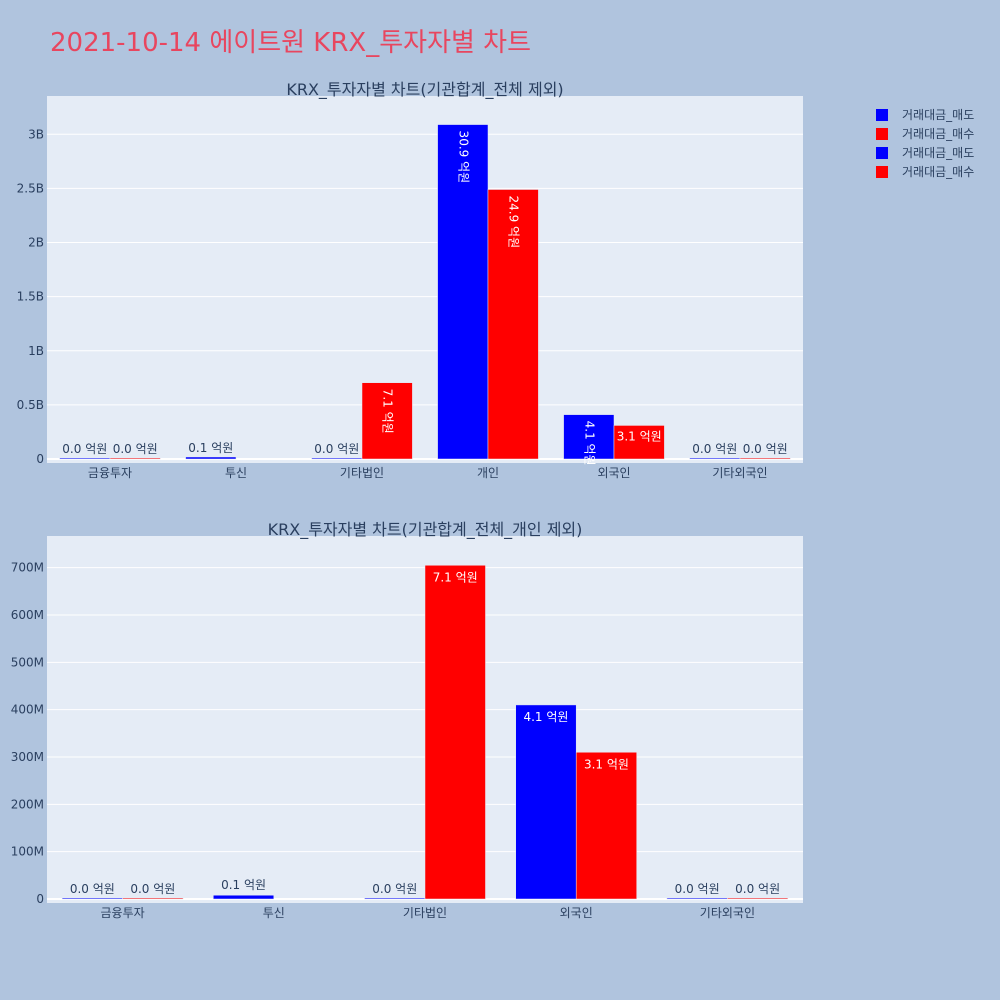 The width and height of the screenshot is (1000, 1000). What do you see at coordinates (27, 710) in the screenshot?
I see `y-tick-label: 400M` at bounding box center [27, 710].